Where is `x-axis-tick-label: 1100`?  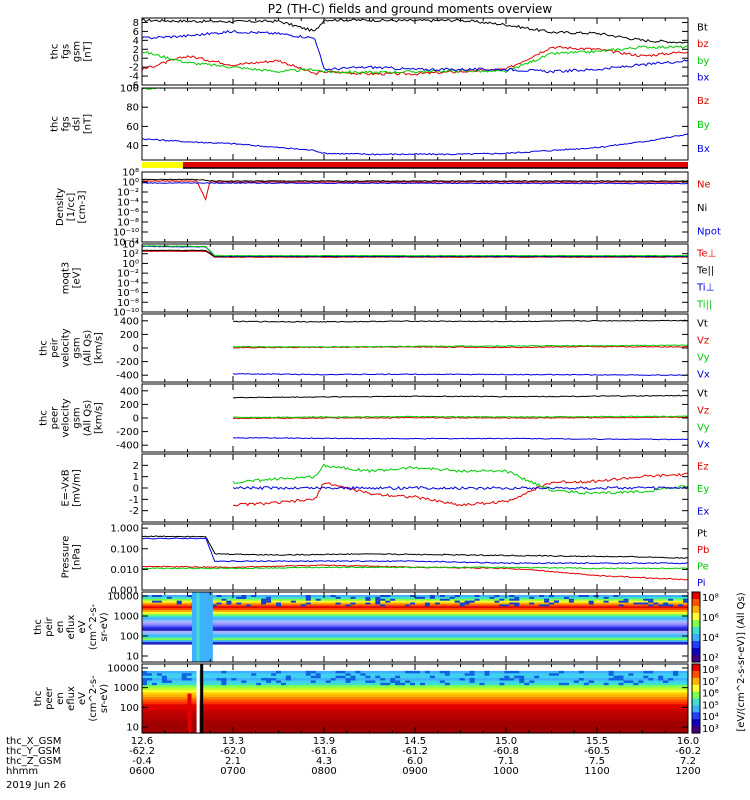 x-axis-tick-label: 1100 is located at coordinates (596, 771).